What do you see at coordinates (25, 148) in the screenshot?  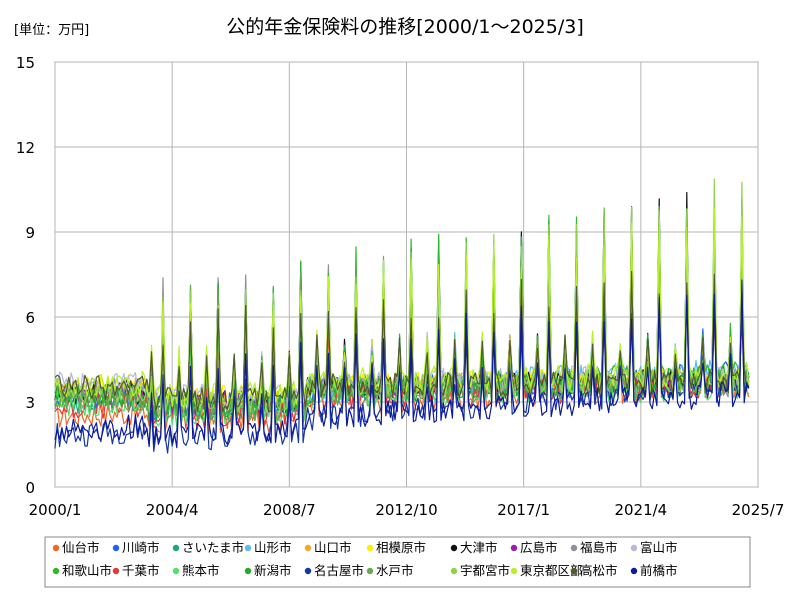 I see `y-tick-label: 12` at bounding box center [25, 148].